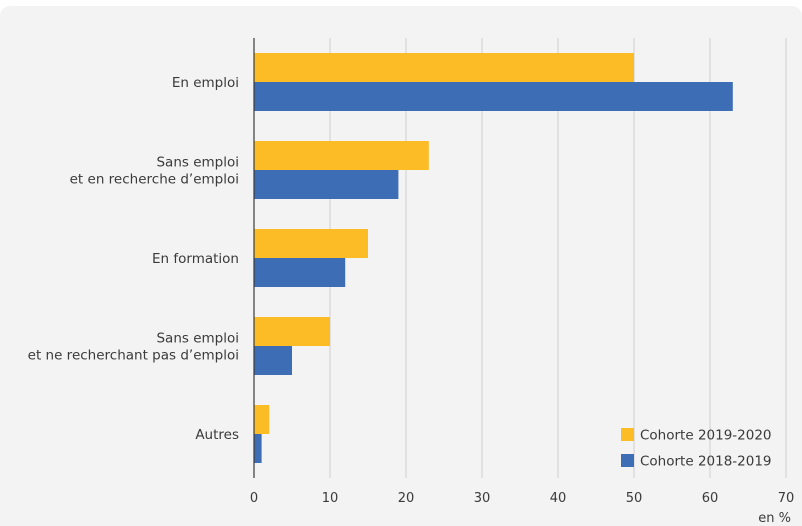 The image size is (802, 526). I want to click on category-label: En formation, so click(195, 259).